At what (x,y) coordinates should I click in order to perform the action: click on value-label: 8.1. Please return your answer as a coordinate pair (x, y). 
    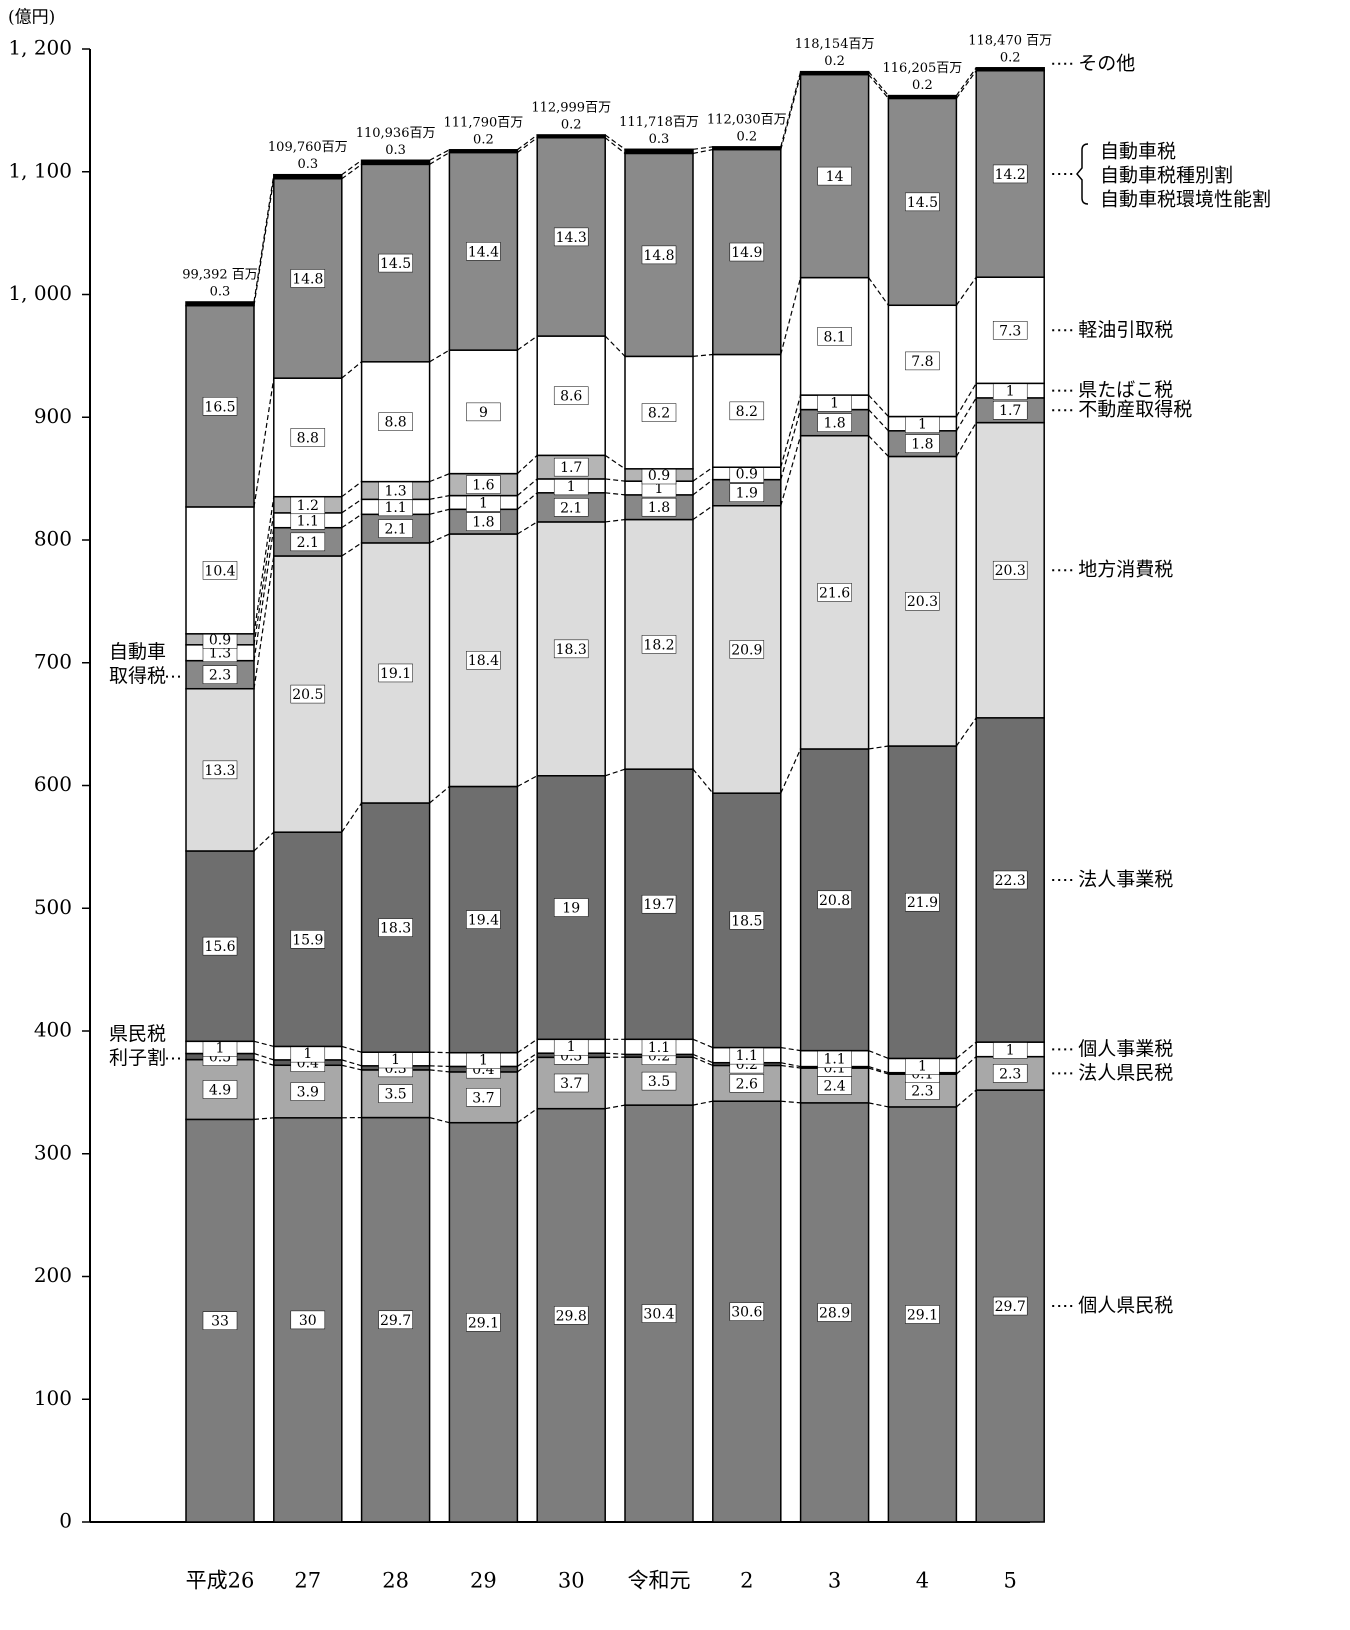
    Looking at the image, I should click on (834, 337).